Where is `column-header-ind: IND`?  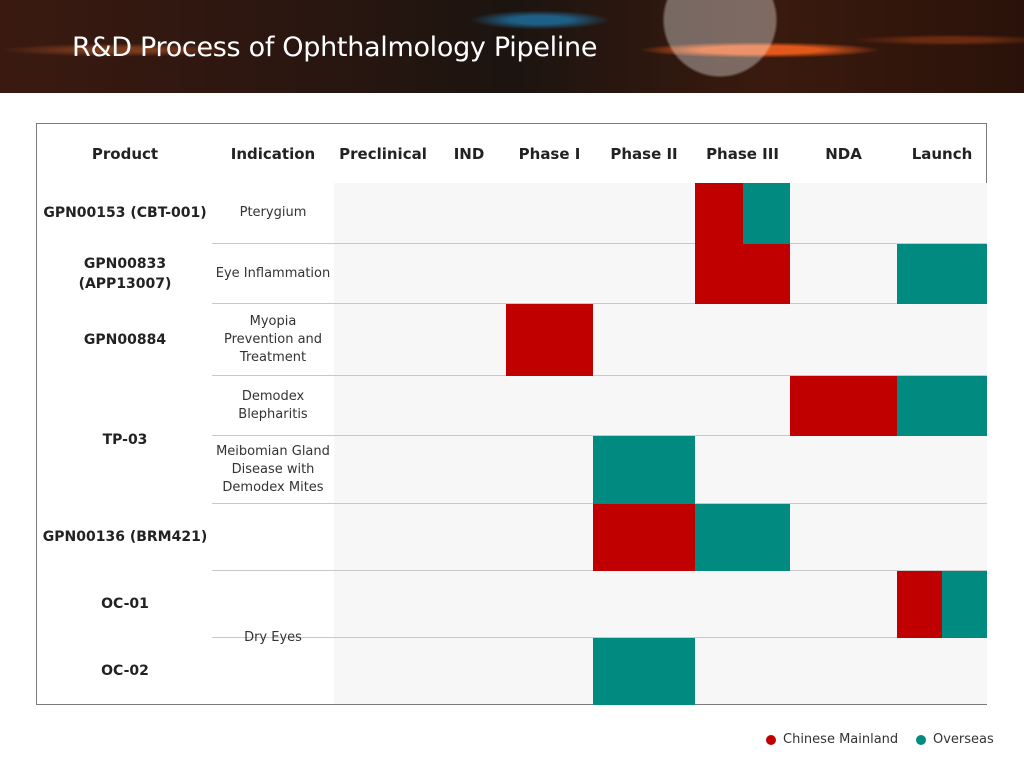 column-header-ind: IND is located at coordinates (469, 154).